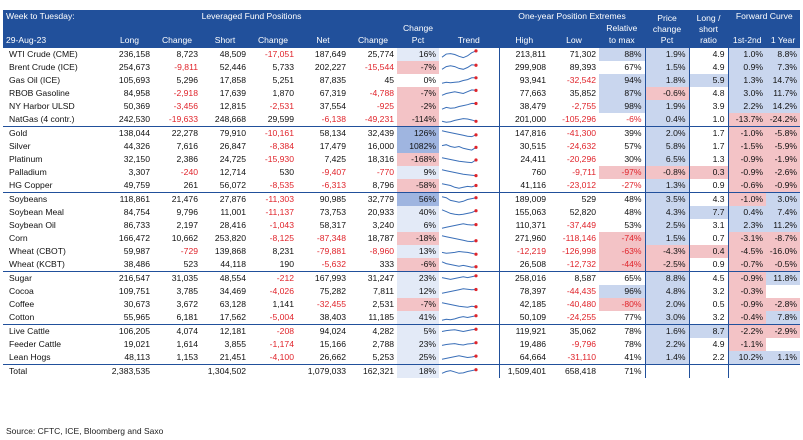 This screenshot has width=803, height=440. I want to click on long-short-ratio: 2.2, so click(708, 358).